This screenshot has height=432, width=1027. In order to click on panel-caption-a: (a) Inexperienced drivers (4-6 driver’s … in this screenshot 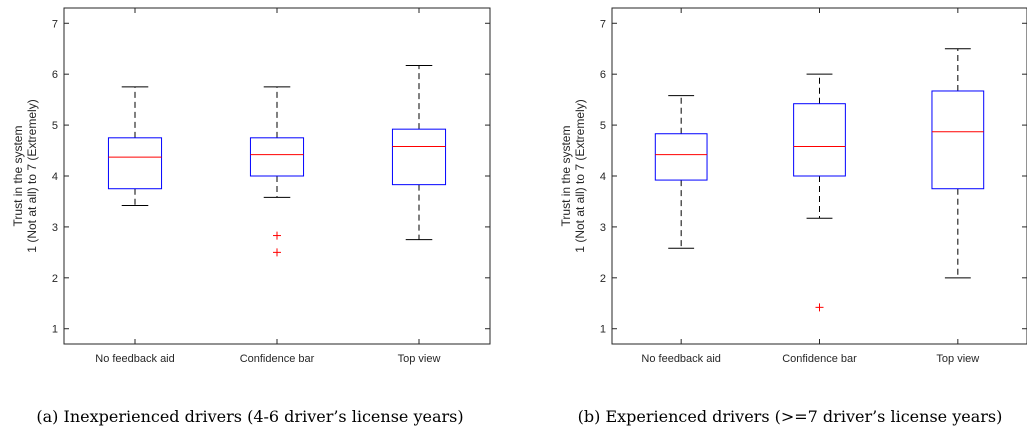, I will do `click(249, 416)`.